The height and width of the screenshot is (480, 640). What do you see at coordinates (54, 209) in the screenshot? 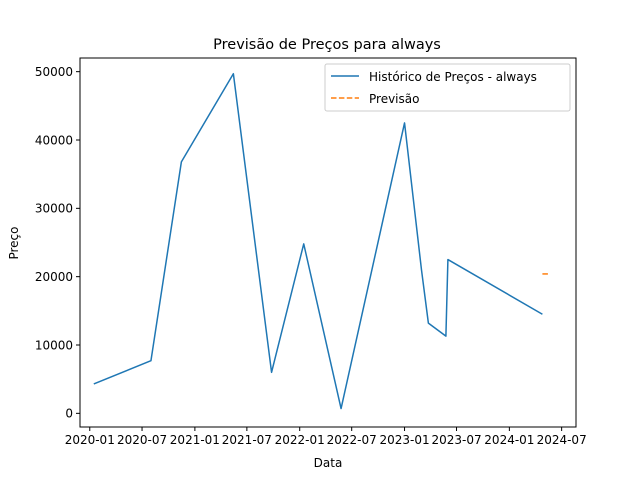
I see `y-tick-label-3: 30000` at bounding box center [54, 209].